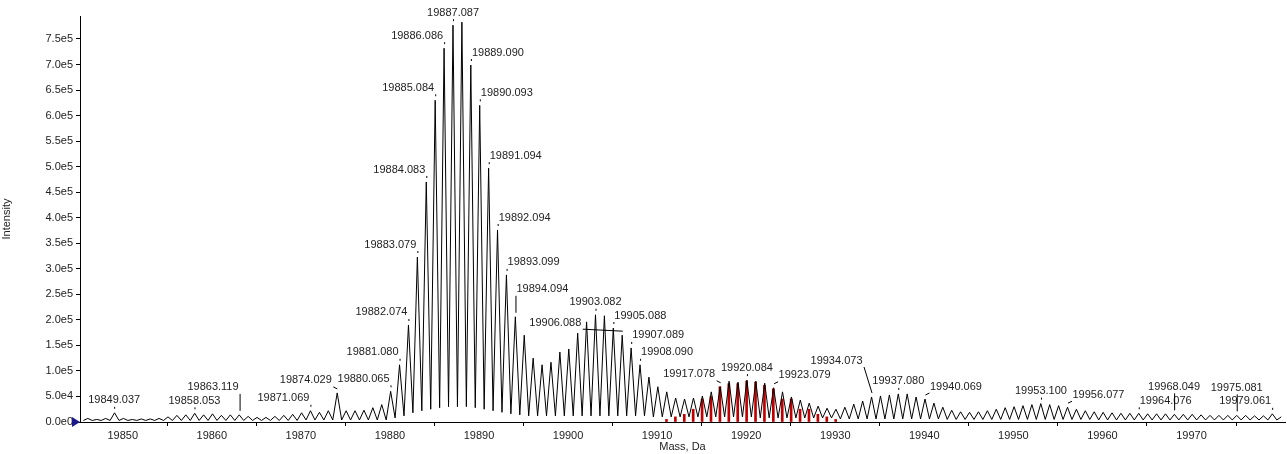  I want to click on x-tick-label: 19960, so click(1102, 434).